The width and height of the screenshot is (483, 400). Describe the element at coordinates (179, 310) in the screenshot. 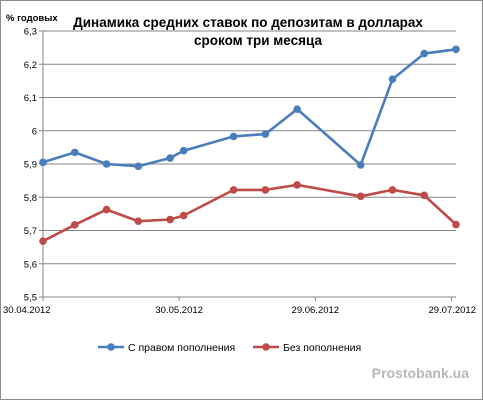

I see `x-tick-label: 30.05.2012` at that location.